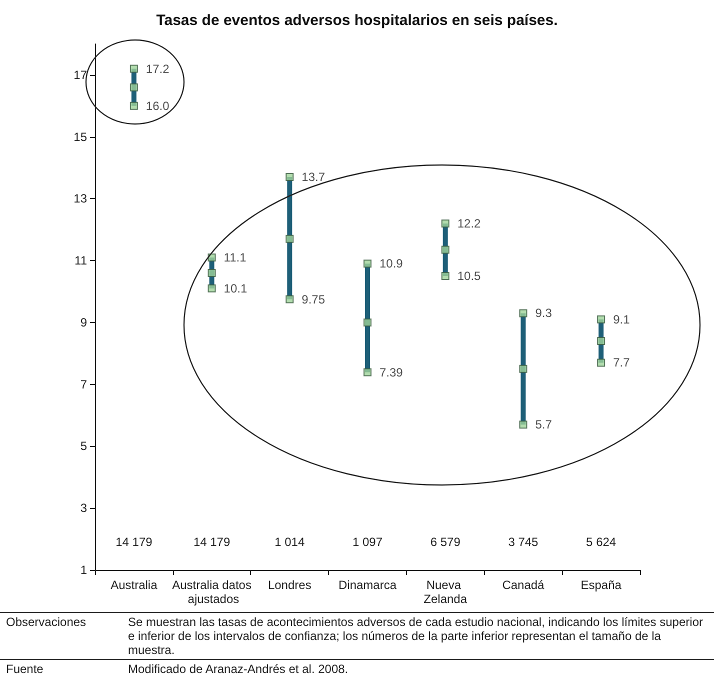 This screenshot has width=714, height=677. Describe the element at coordinates (392, 372) in the screenshot. I see `data-label: 7.39` at that location.